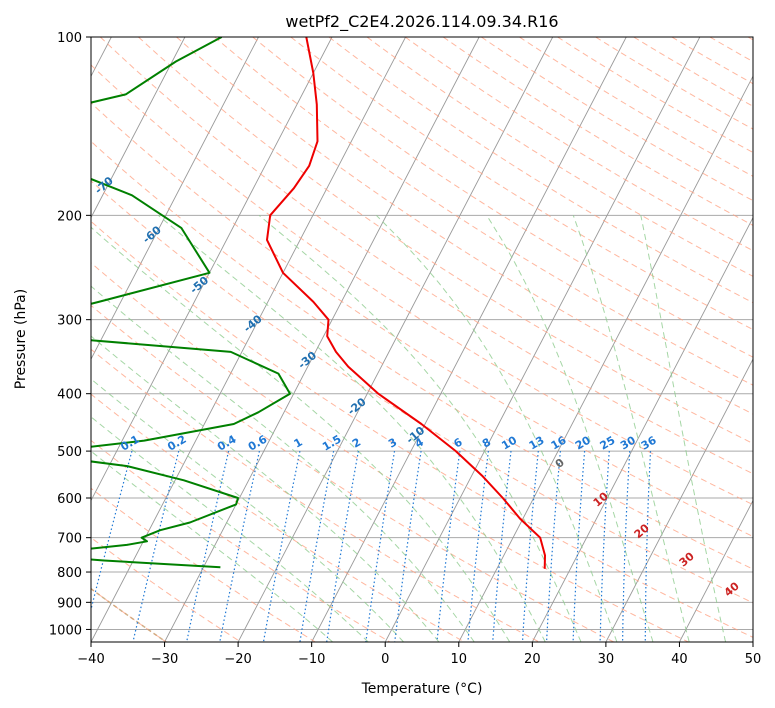  What do you see at coordinates (311, 659) in the screenshot?
I see `x-tick-label: −10` at bounding box center [311, 659].